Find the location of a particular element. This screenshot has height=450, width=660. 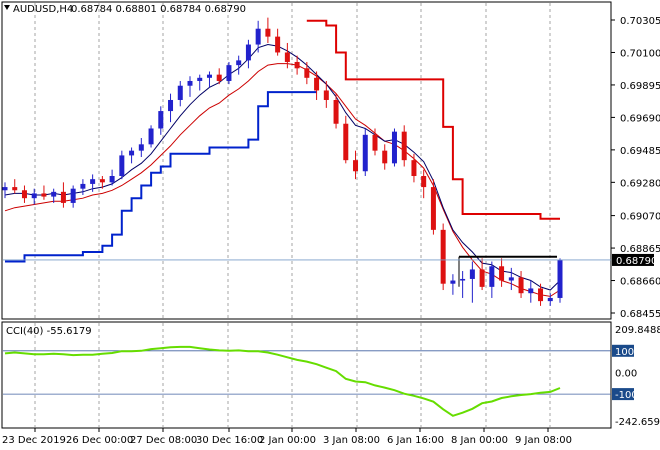

price-tick-label: 0.68865 is located at coordinates (640, 249).